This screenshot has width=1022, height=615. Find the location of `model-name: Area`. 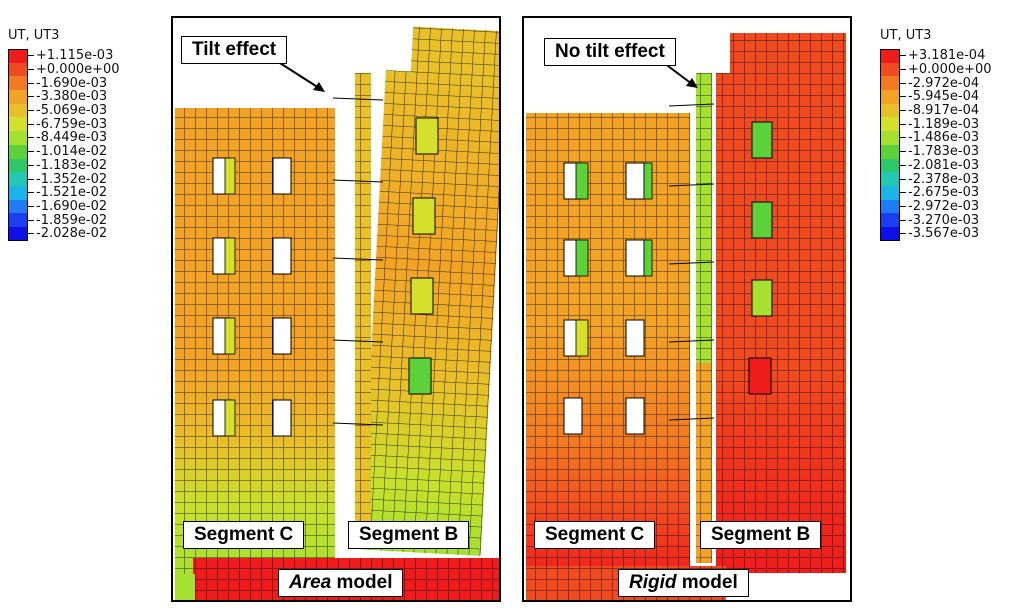

model-name: Area is located at coordinates (310, 582).